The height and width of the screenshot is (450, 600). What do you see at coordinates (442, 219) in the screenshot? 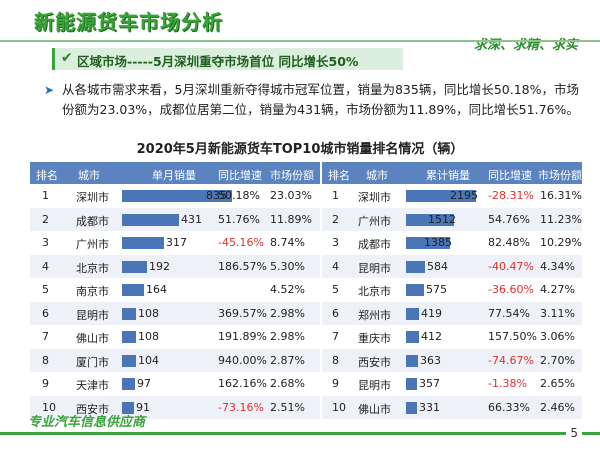
I see `sales-value: 1512` at bounding box center [442, 219].